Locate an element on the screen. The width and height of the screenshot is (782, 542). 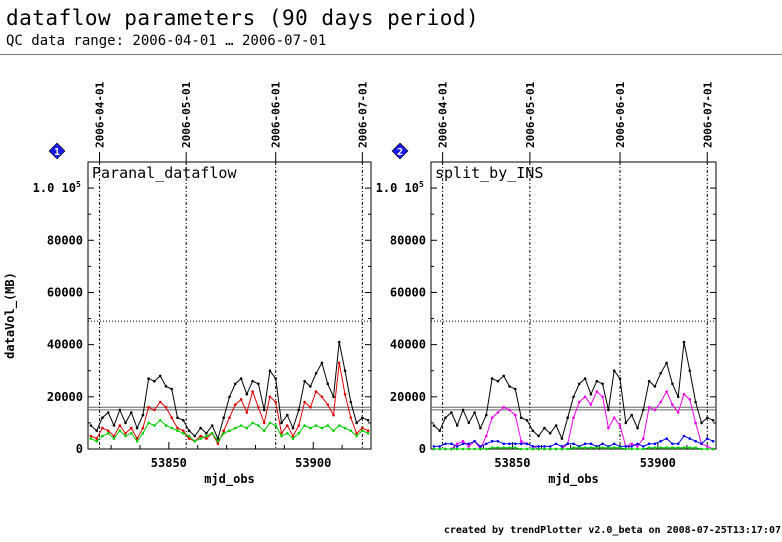
date-marker-label-2: 2006-06-01 is located at coordinates (620, 114).